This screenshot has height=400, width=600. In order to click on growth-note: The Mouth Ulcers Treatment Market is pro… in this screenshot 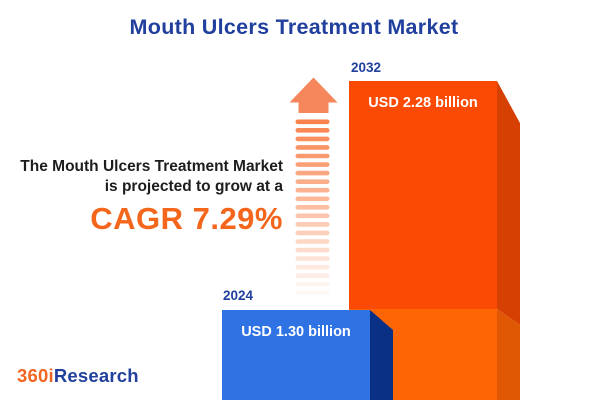, I will do `click(141, 197)`.